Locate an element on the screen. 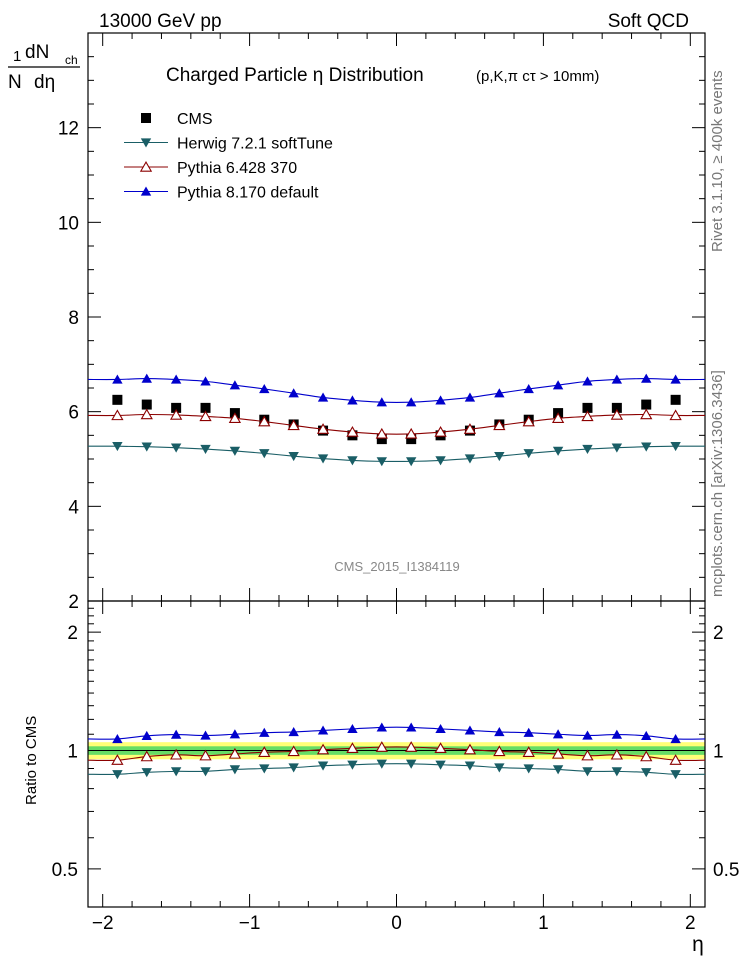  legend-label: Pythia 6.428 370 is located at coordinates (237, 168).